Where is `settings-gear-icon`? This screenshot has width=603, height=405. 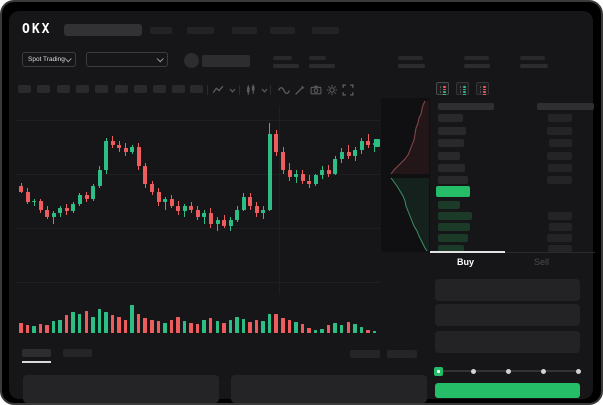
settings-gear-icon is located at coordinates (332, 90).